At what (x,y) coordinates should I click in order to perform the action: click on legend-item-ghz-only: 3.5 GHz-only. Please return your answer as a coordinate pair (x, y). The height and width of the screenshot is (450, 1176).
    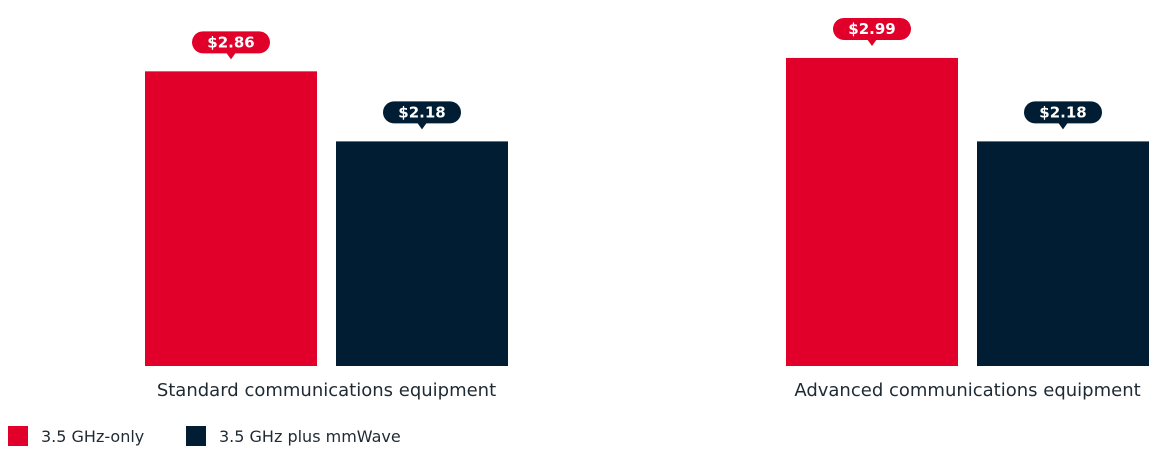
    Looking at the image, I should click on (76, 436).